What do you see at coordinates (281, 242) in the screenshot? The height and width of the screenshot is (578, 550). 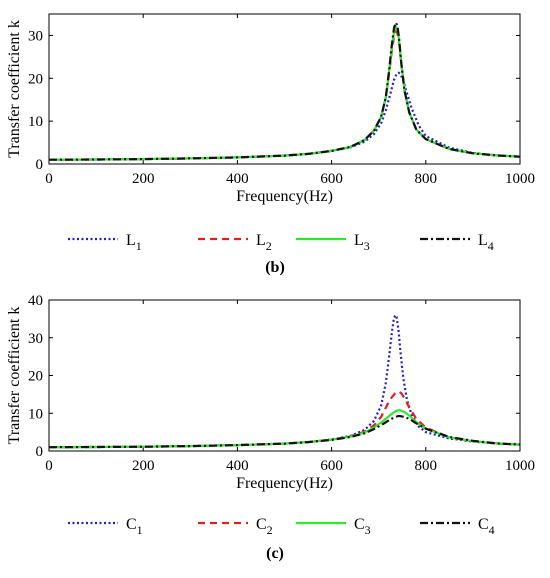 I see `legend: L1 L2 L3 L4` at bounding box center [281, 242].